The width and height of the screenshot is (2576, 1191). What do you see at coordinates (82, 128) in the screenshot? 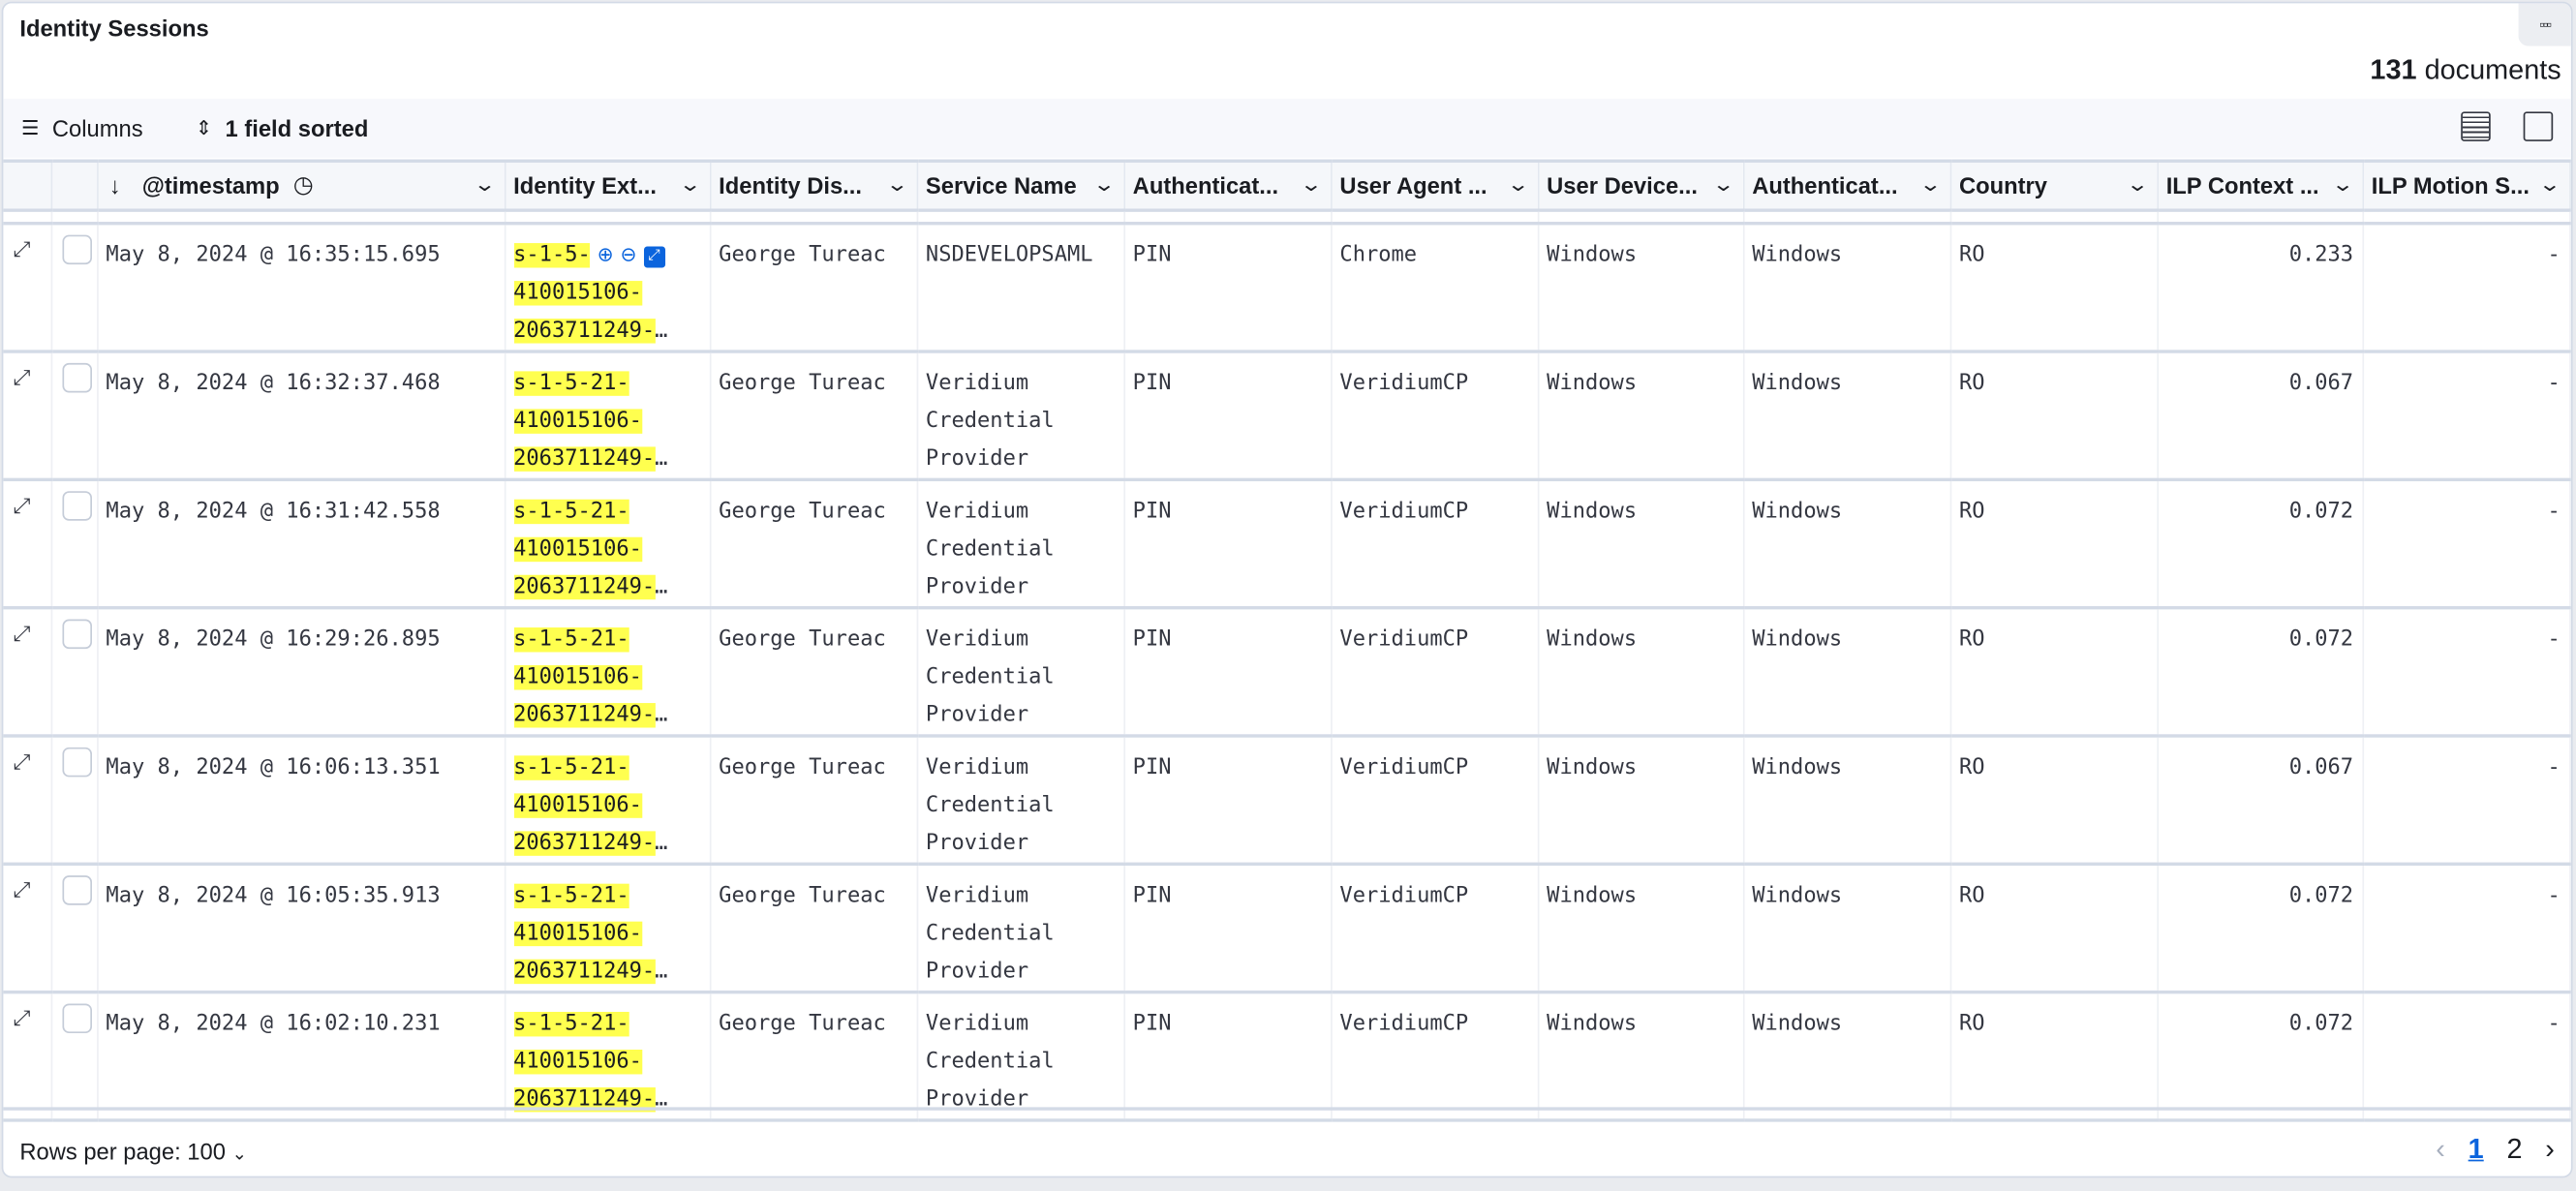
I see `columns-button: ☰ Columns` at bounding box center [82, 128].